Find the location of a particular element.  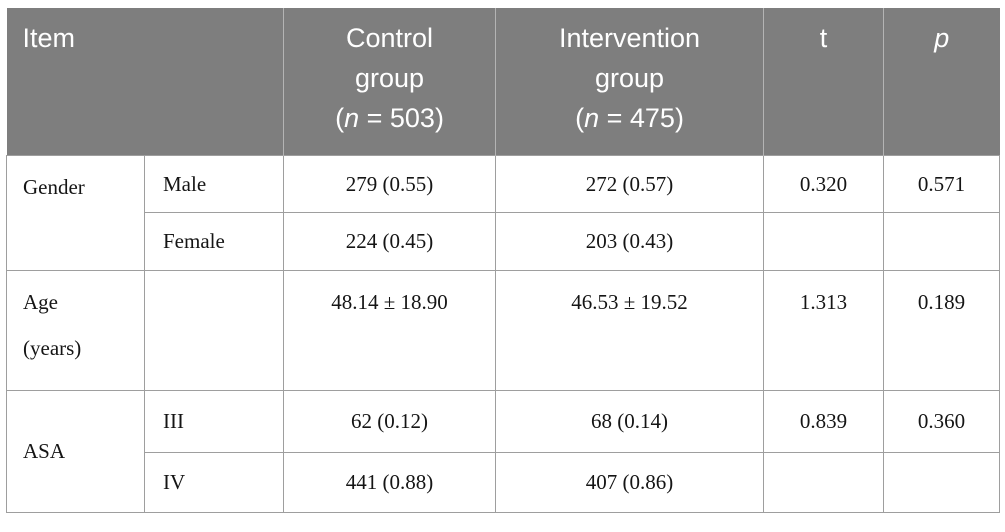

cell-age-intervention-value: 46.53 ± 19.52 is located at coordinates (630, 330).